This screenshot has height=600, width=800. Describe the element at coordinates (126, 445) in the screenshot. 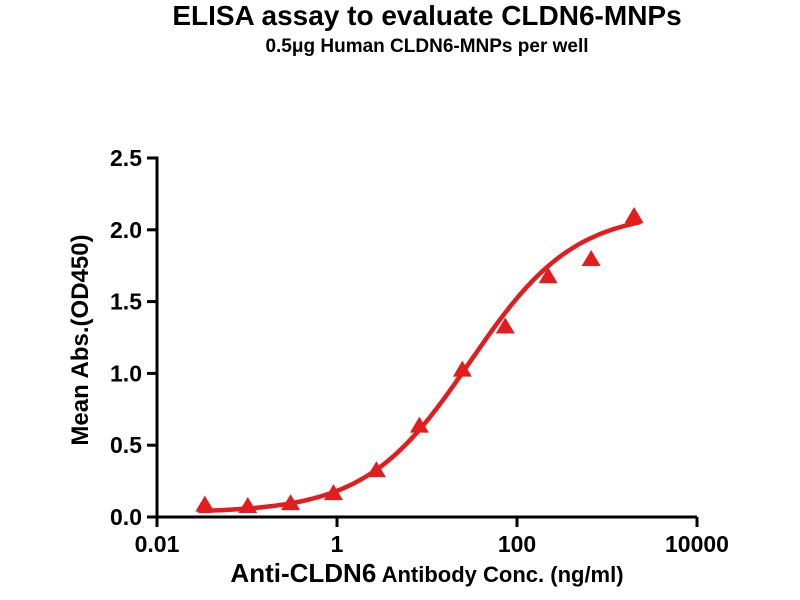

I see `y-tick-label: 0.5` at that location.